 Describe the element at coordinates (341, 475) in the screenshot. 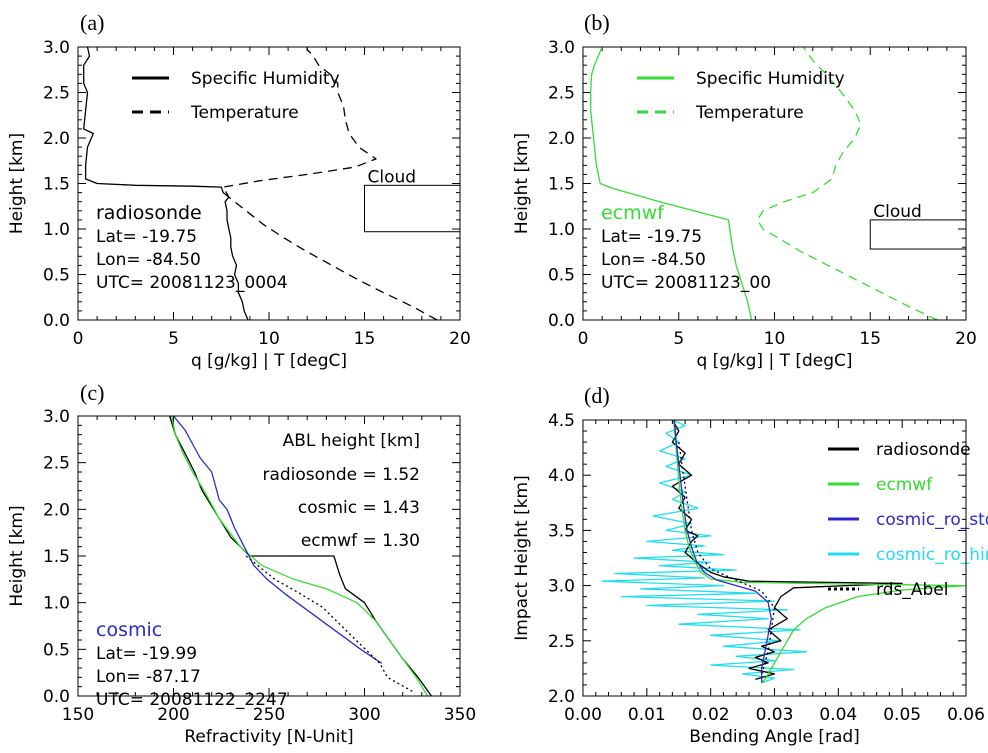

I see `abl-line: radiosonde = 1.52` at that location.